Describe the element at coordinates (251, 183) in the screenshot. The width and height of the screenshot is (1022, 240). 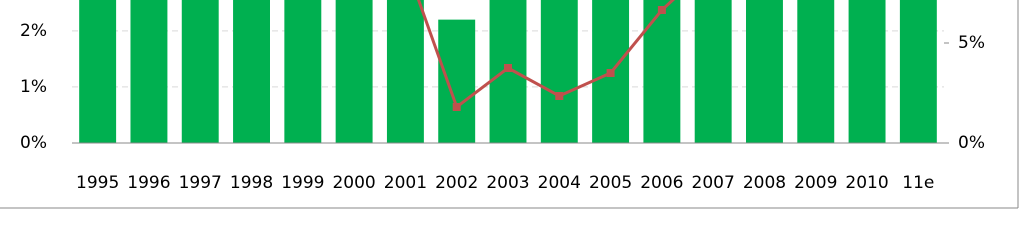
I see `x-tick-label: 1998` at that location.